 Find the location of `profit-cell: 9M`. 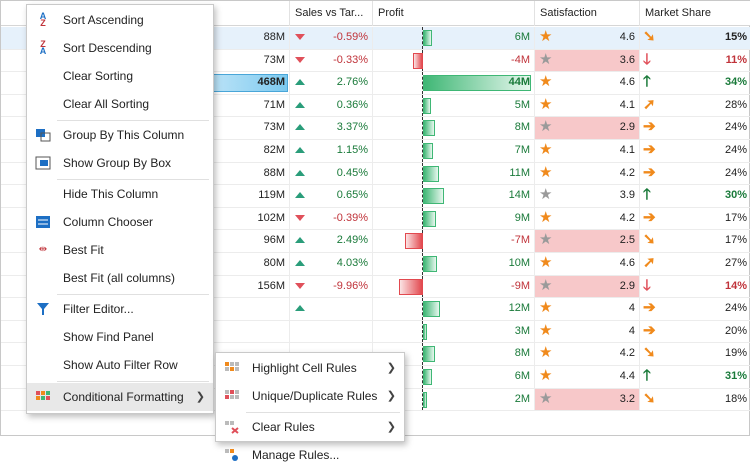

profit-cell: 9M is located at coordinates (454, 218).